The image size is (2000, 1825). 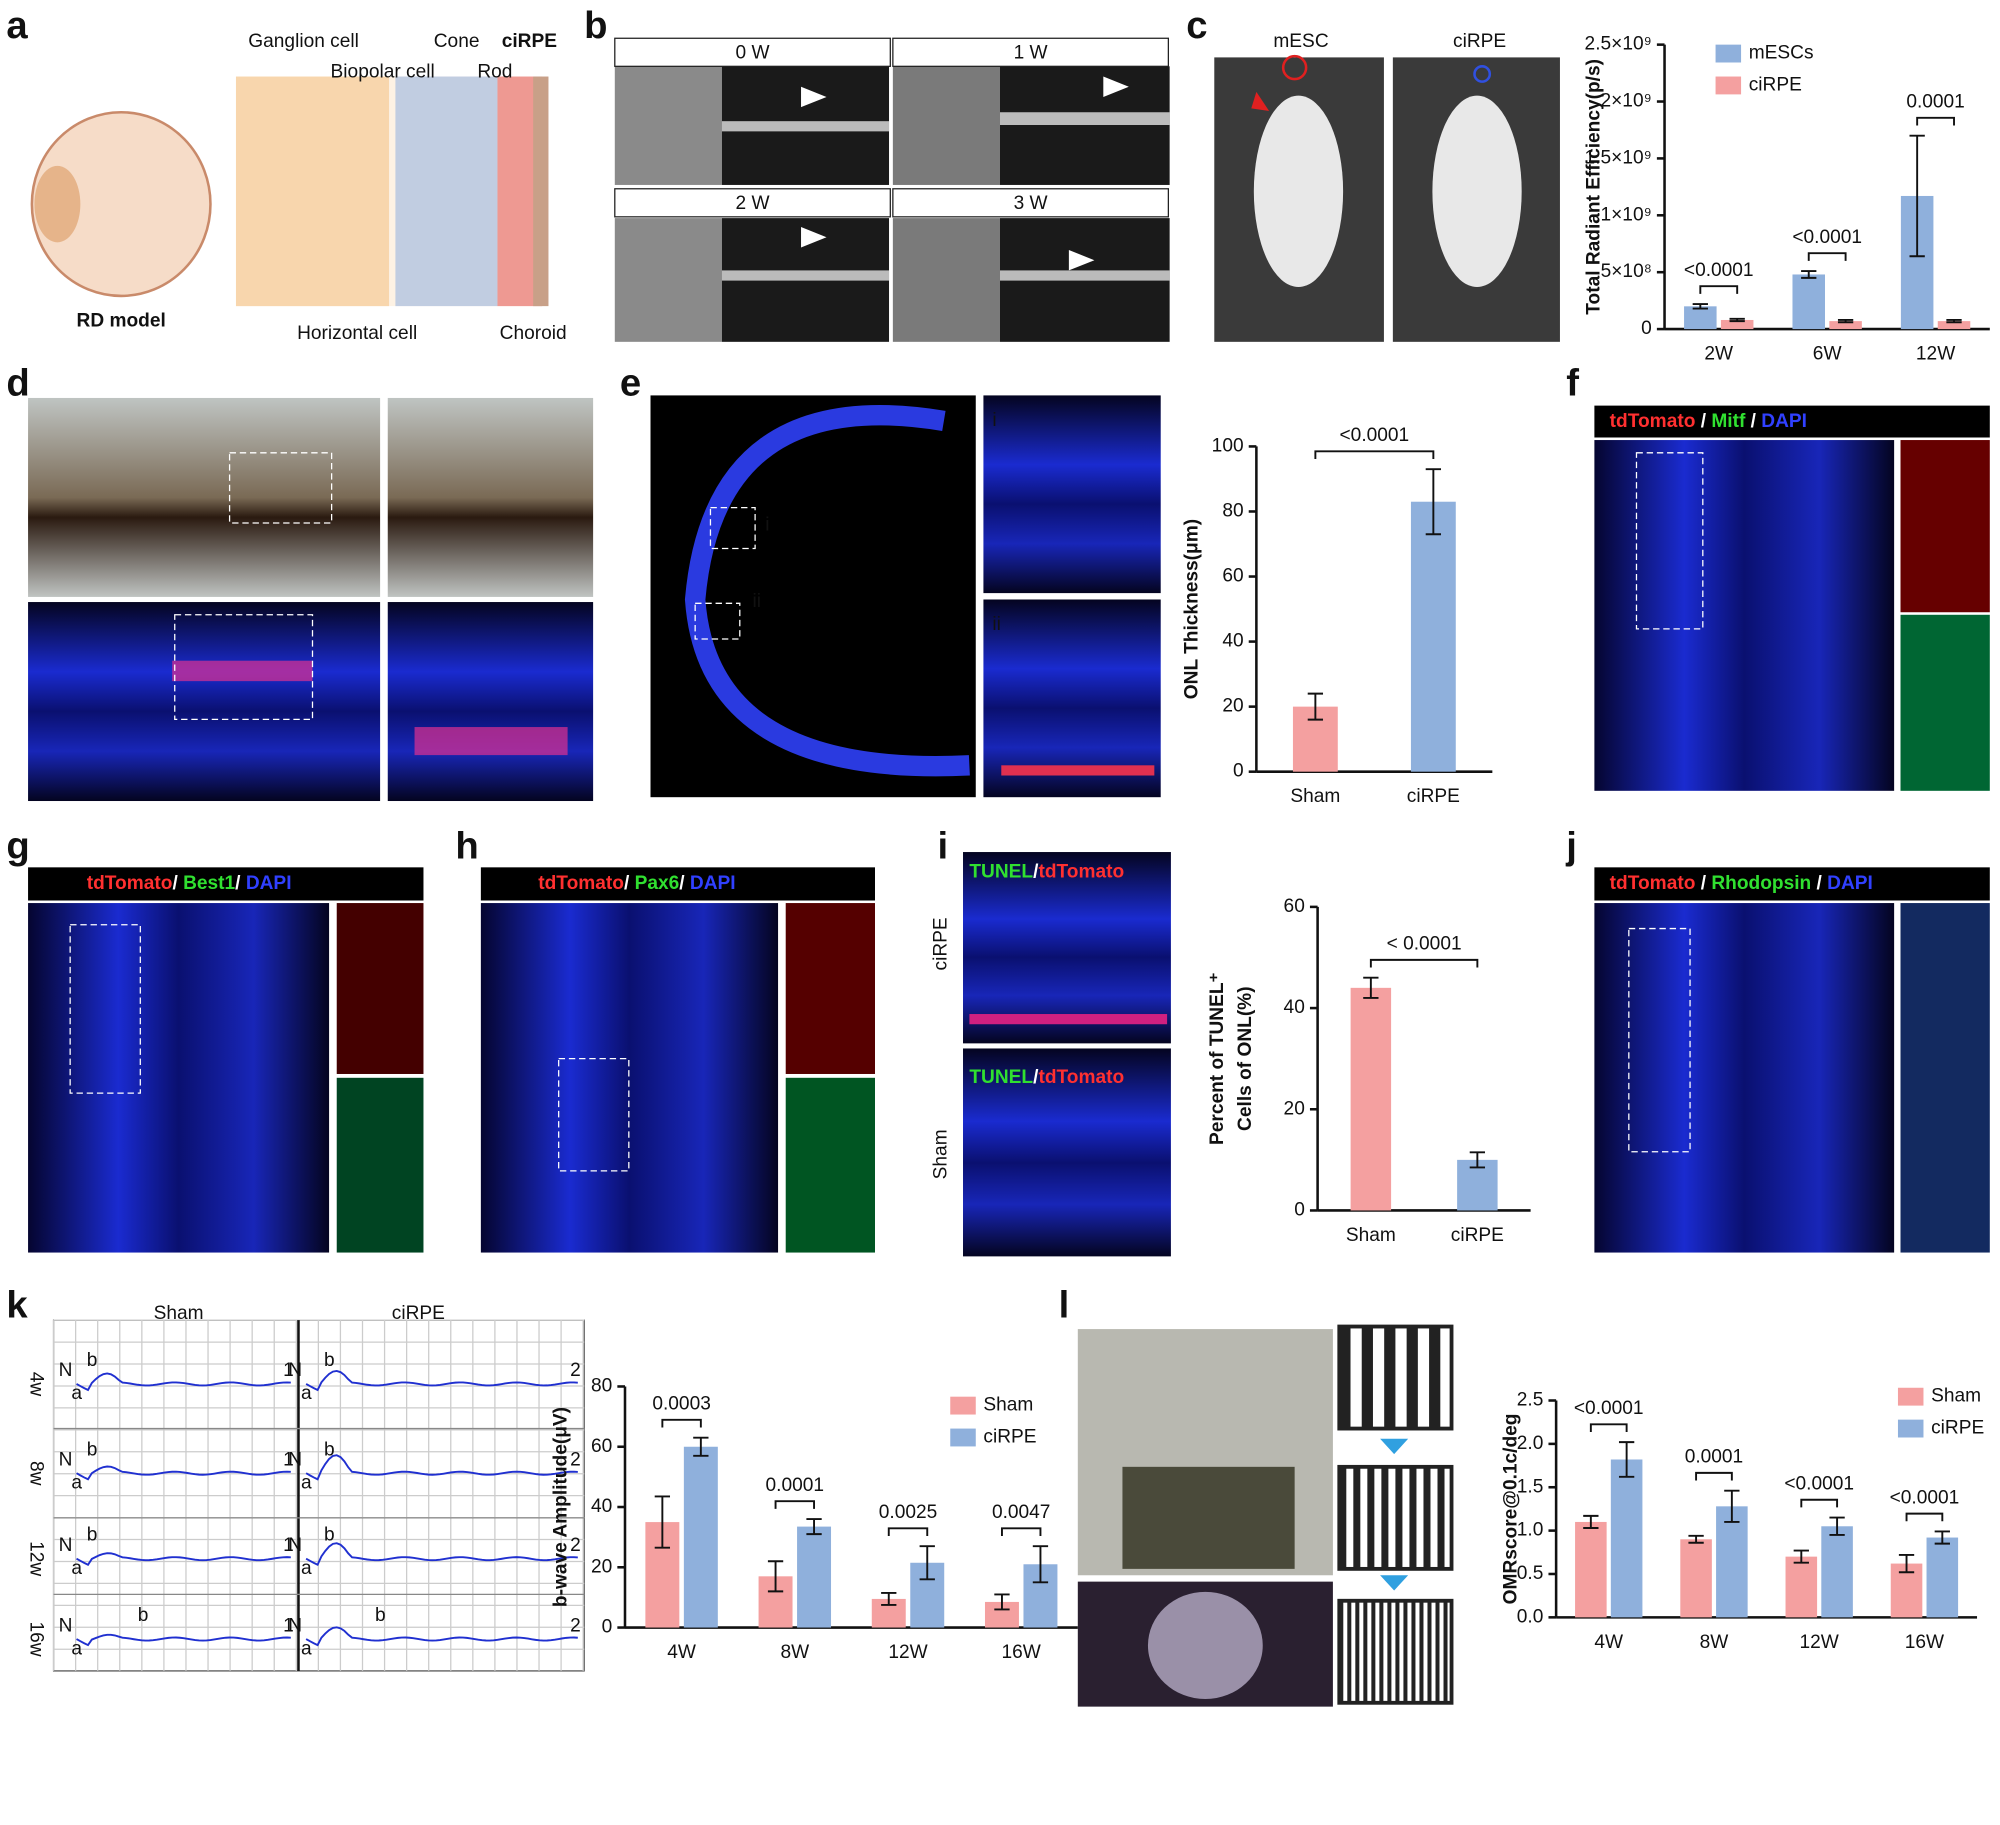 What do you see at coordinates (312, 191) in the screenshot?
I see `neuron-layer` at bounding box center [312, 191].